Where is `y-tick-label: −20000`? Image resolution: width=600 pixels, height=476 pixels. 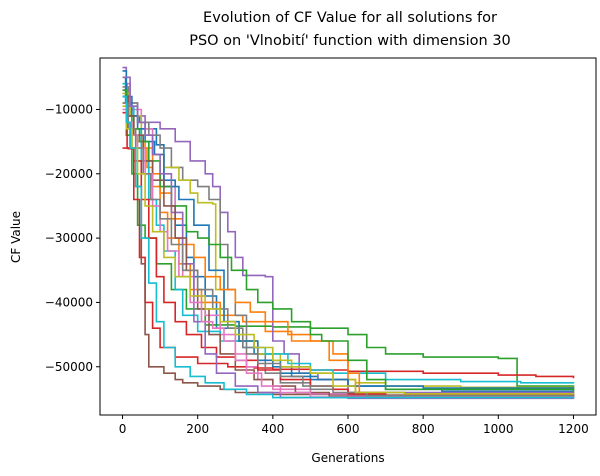 y-tick-label: −20000 is located at coordinates (69, 174).